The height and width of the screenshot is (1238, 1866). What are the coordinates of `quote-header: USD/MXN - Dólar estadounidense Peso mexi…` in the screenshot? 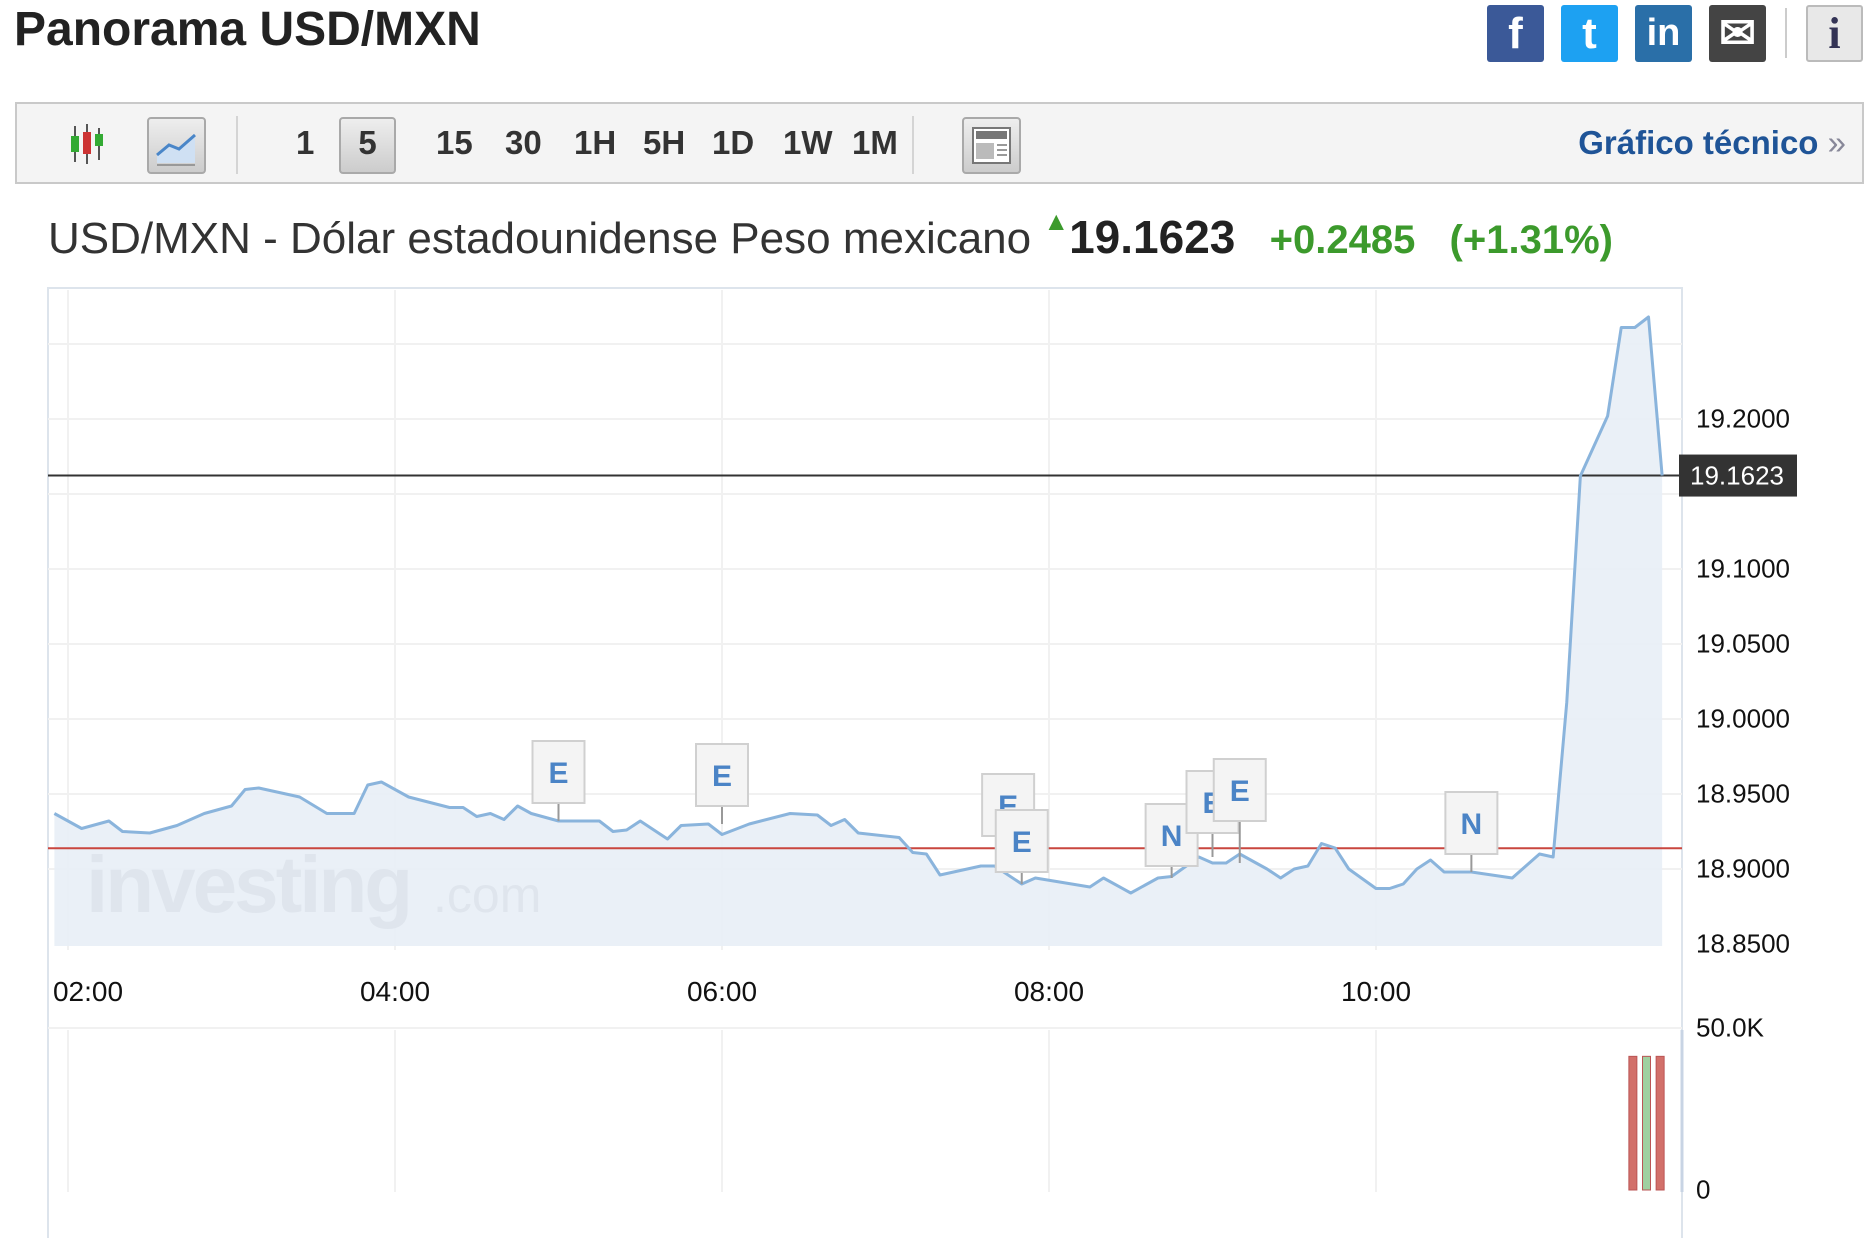 It's located at (830, 235).